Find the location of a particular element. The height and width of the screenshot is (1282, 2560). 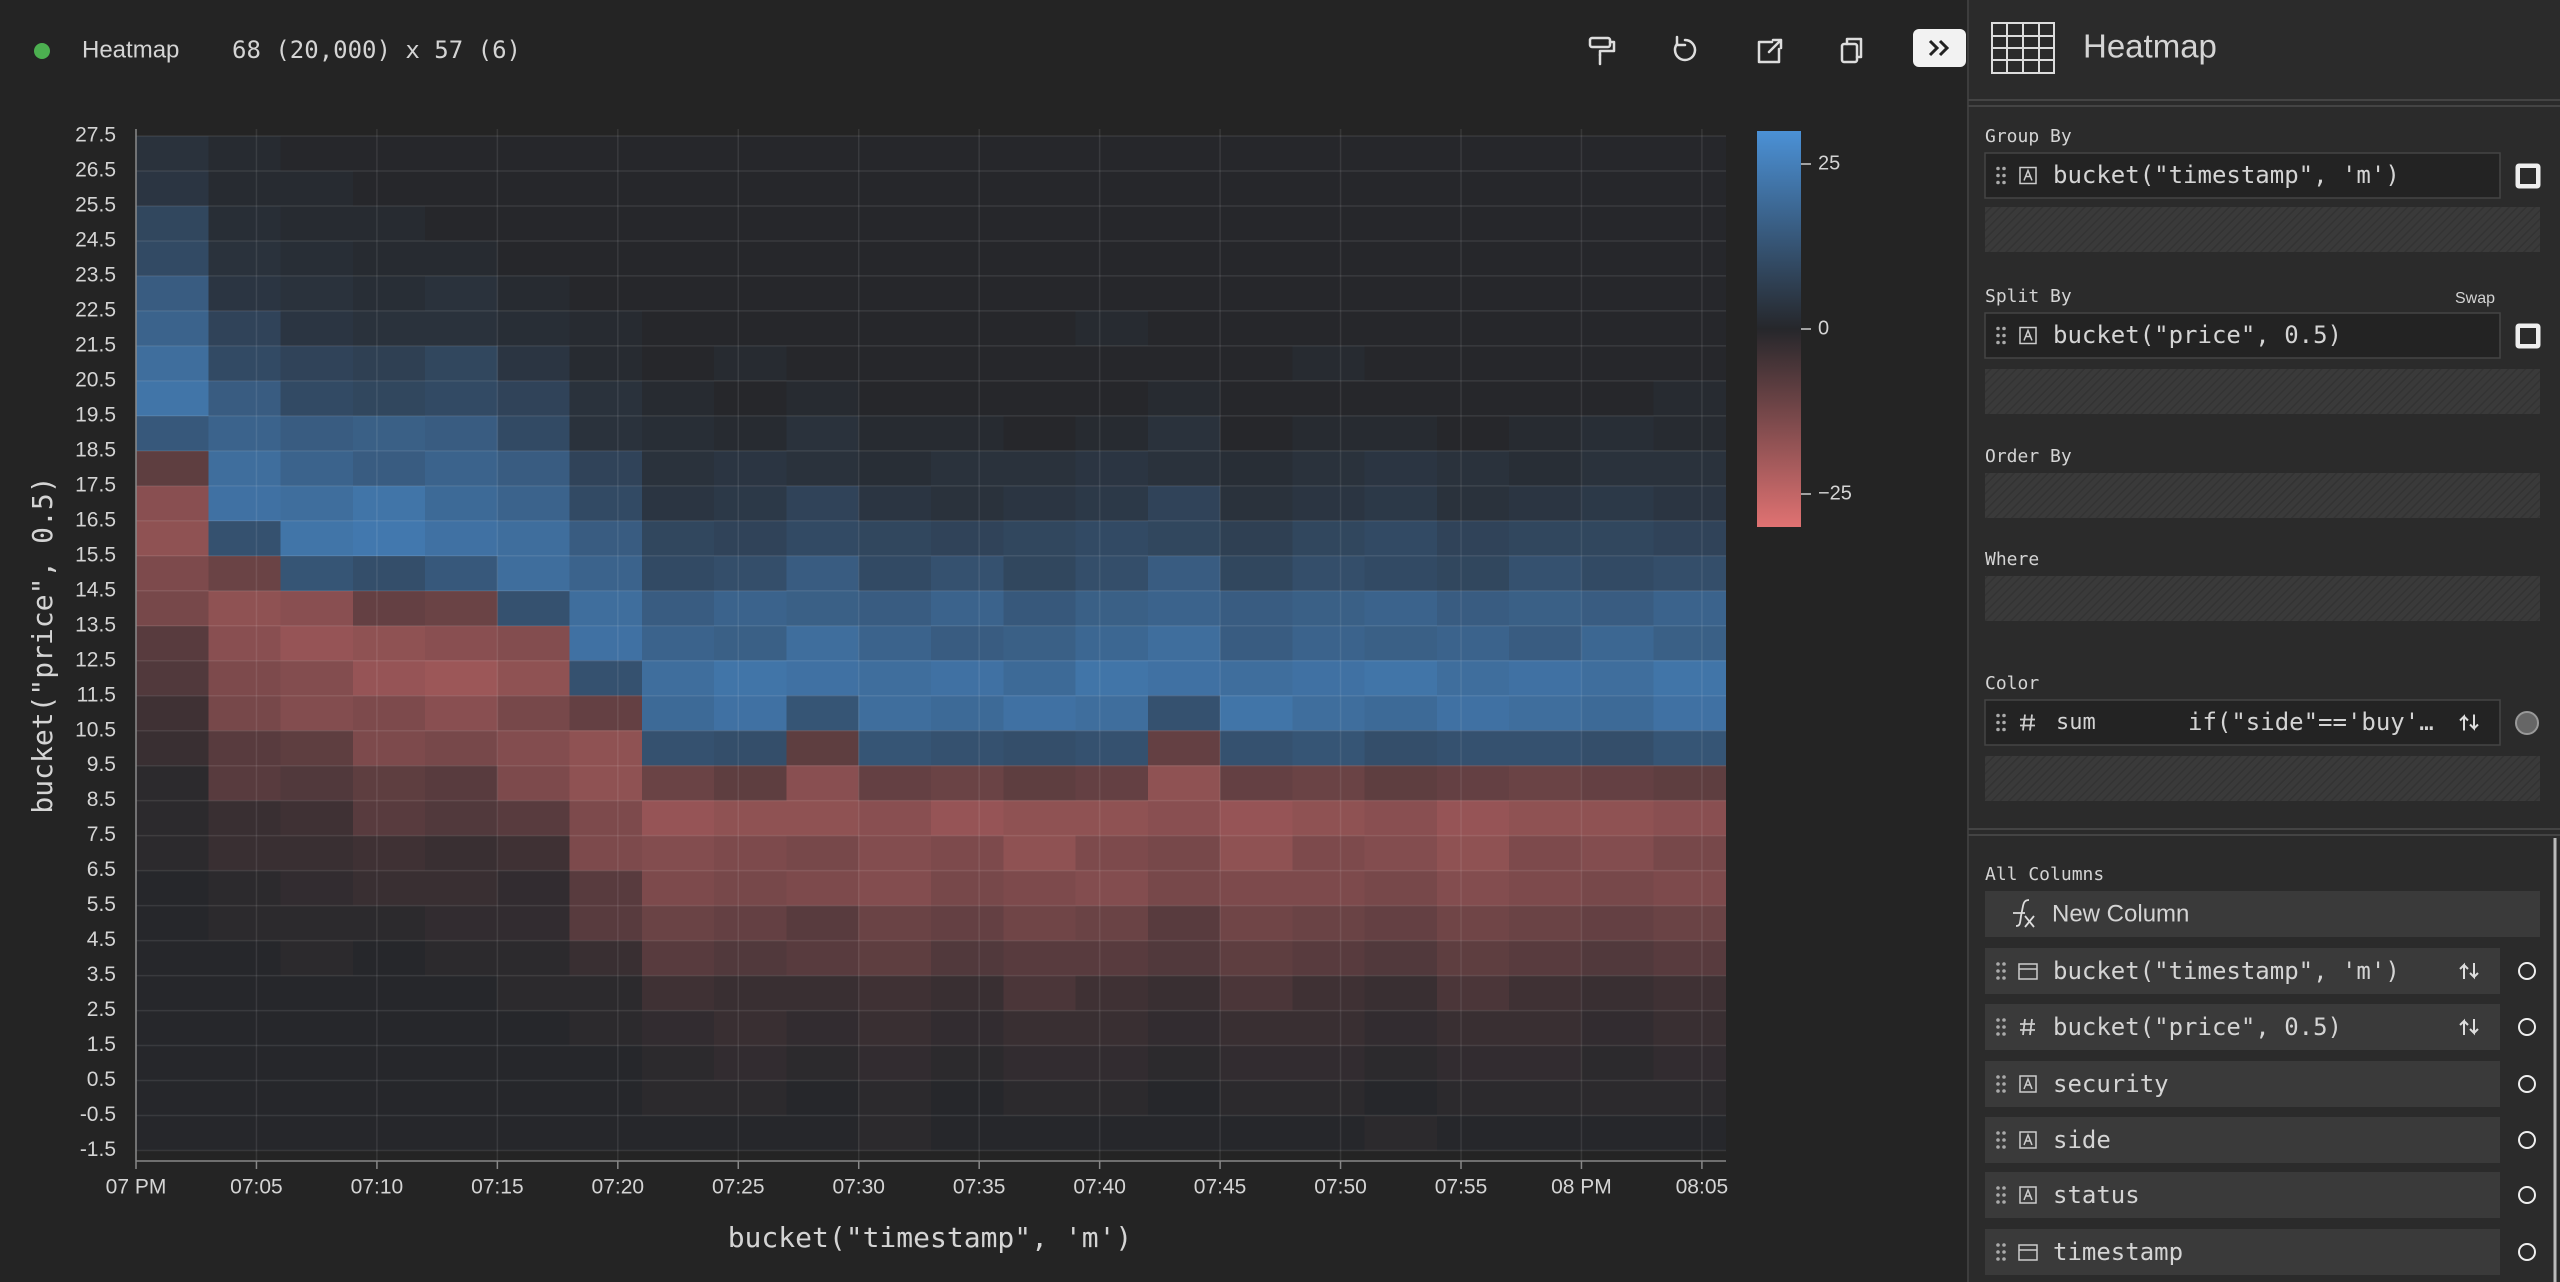

pivot-column: bucket("timestamp", 'm') is located at coordinates (2242, 175).